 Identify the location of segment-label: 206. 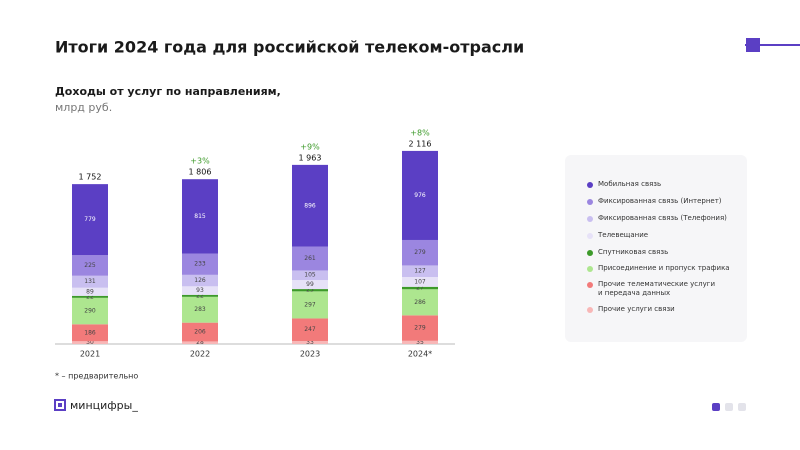
(200, 332).